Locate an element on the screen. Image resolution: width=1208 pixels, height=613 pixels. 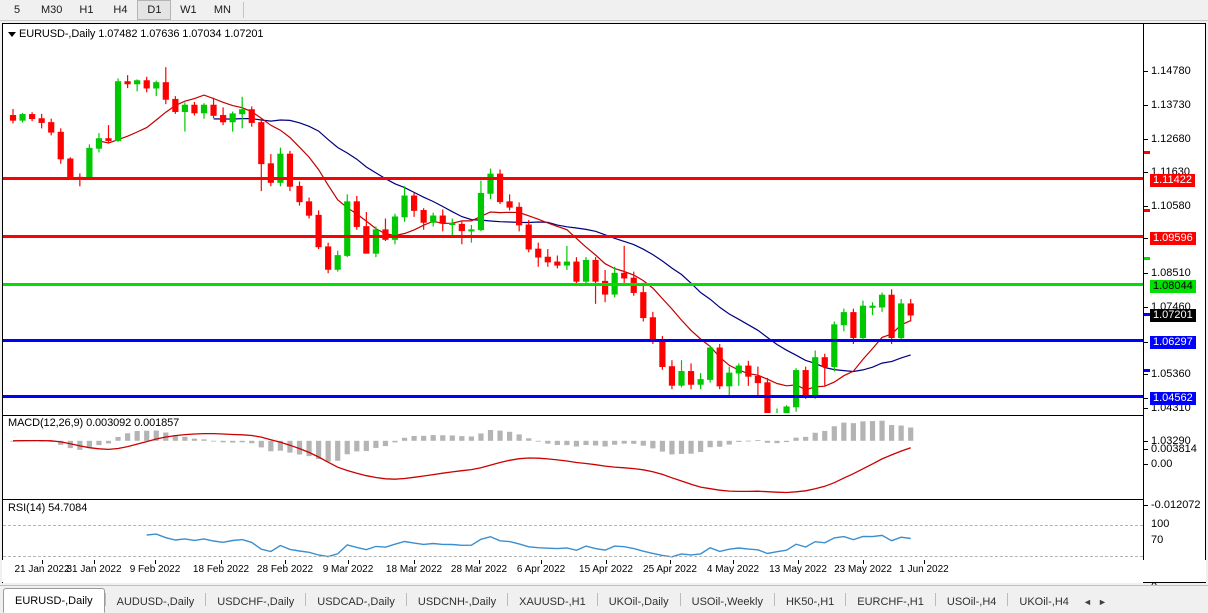
price-marker-1.08044: 1.08044 is located at coordinates (1173, 286).